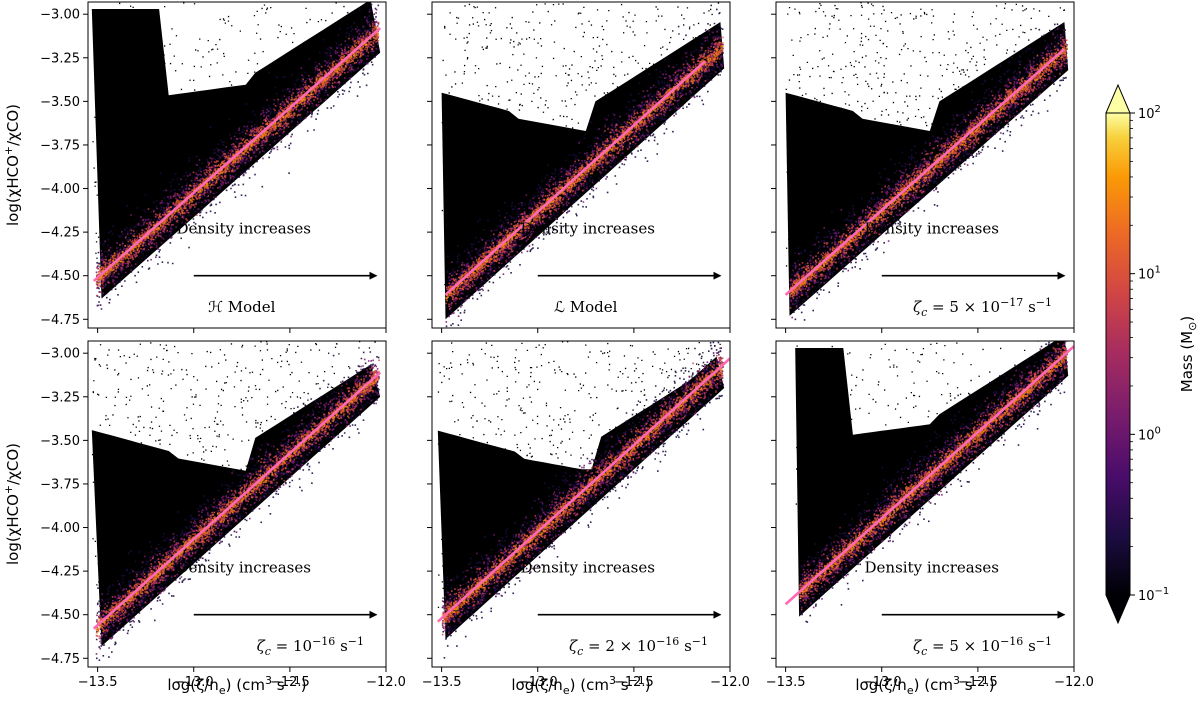  I want to click on panel-label: ℒ Model, so click(585, 307).